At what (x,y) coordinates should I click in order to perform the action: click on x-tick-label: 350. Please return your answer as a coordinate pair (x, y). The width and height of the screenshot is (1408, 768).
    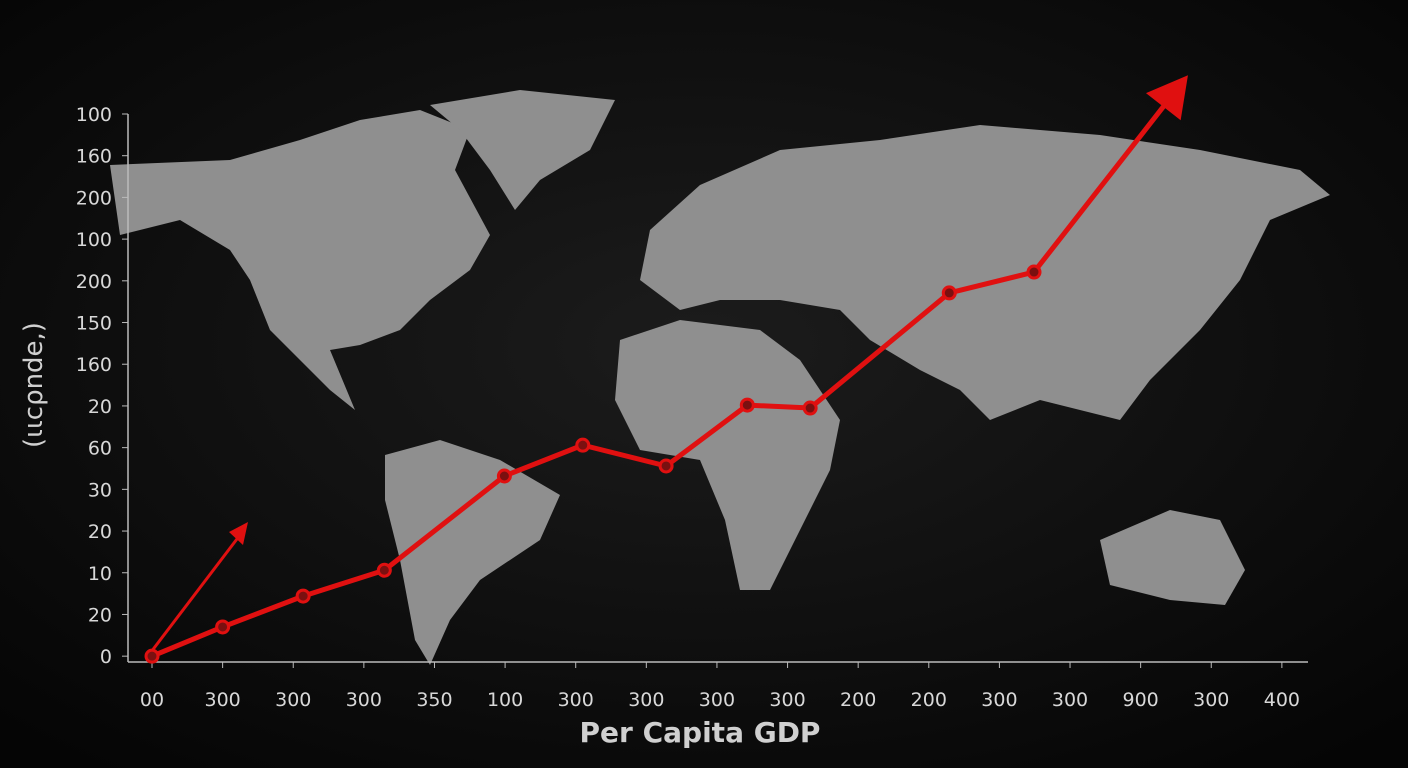
    Looking at the image, I should click on (434, 700).